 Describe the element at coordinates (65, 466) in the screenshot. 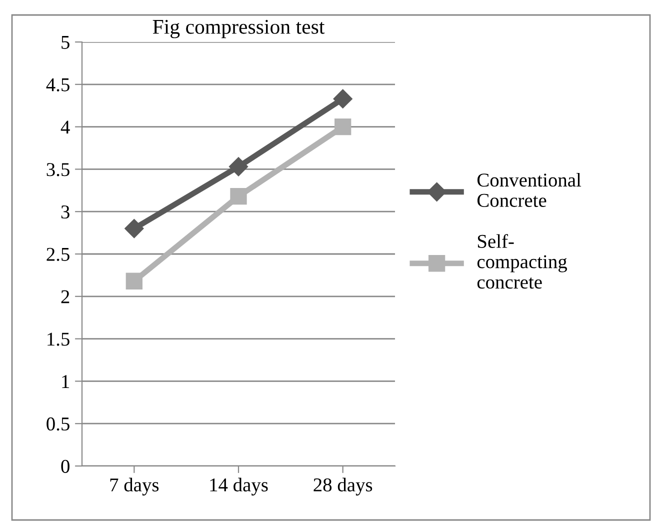

I see `y-tick-label: 0` at that location.